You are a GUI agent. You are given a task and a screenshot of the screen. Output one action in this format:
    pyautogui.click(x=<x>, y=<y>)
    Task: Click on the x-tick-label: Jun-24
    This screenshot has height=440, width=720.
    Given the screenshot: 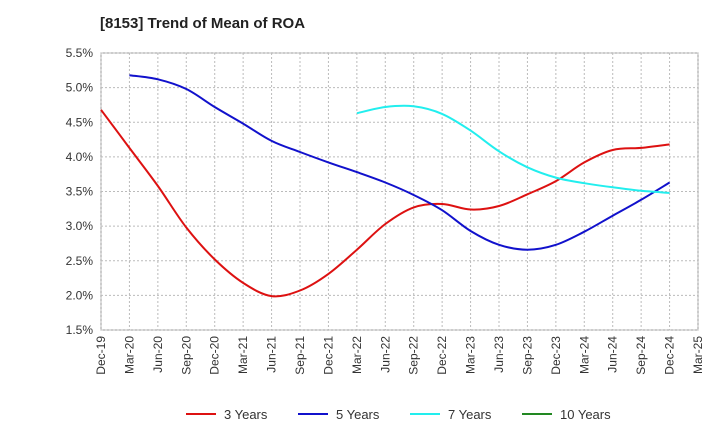 What is the action you would take?
    pyautogui.click(x=613, y=354)
    